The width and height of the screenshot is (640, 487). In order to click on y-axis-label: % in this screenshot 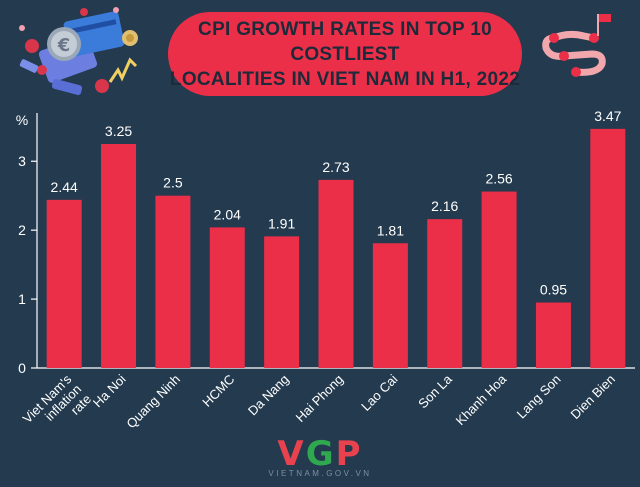, I will do `click(22, 120)`.